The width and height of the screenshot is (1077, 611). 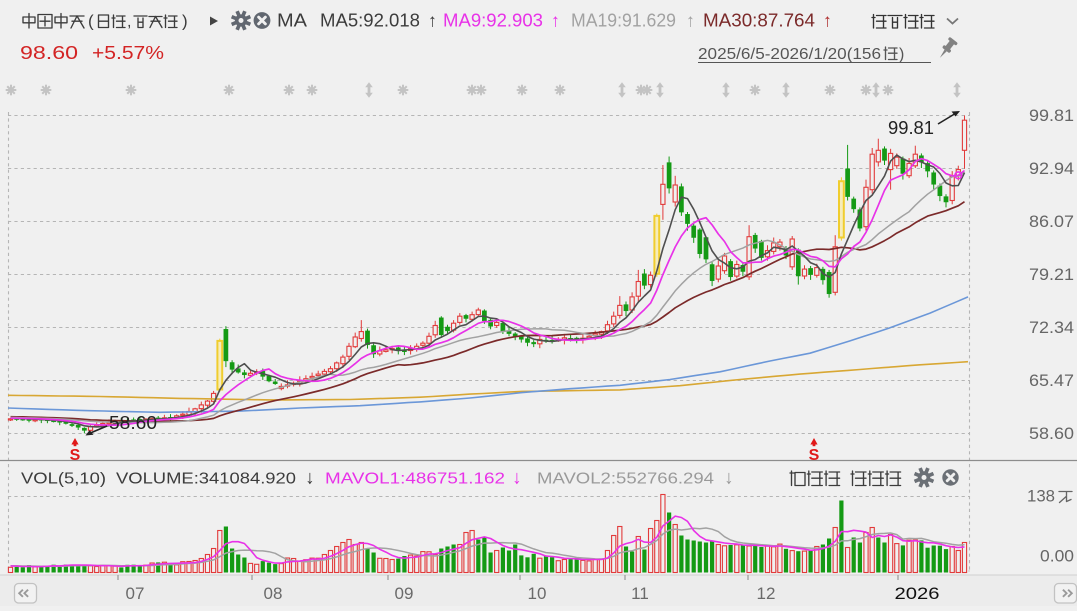 I want to click on svg-text: 92.94, so click(x=1051, y=168).